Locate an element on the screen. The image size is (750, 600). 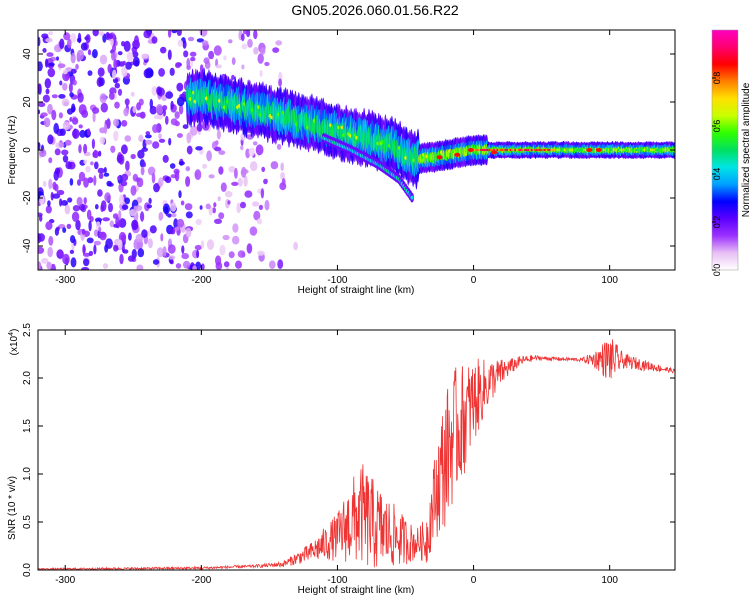
x-tick-label: 0 is located at coordinates (474, 580).